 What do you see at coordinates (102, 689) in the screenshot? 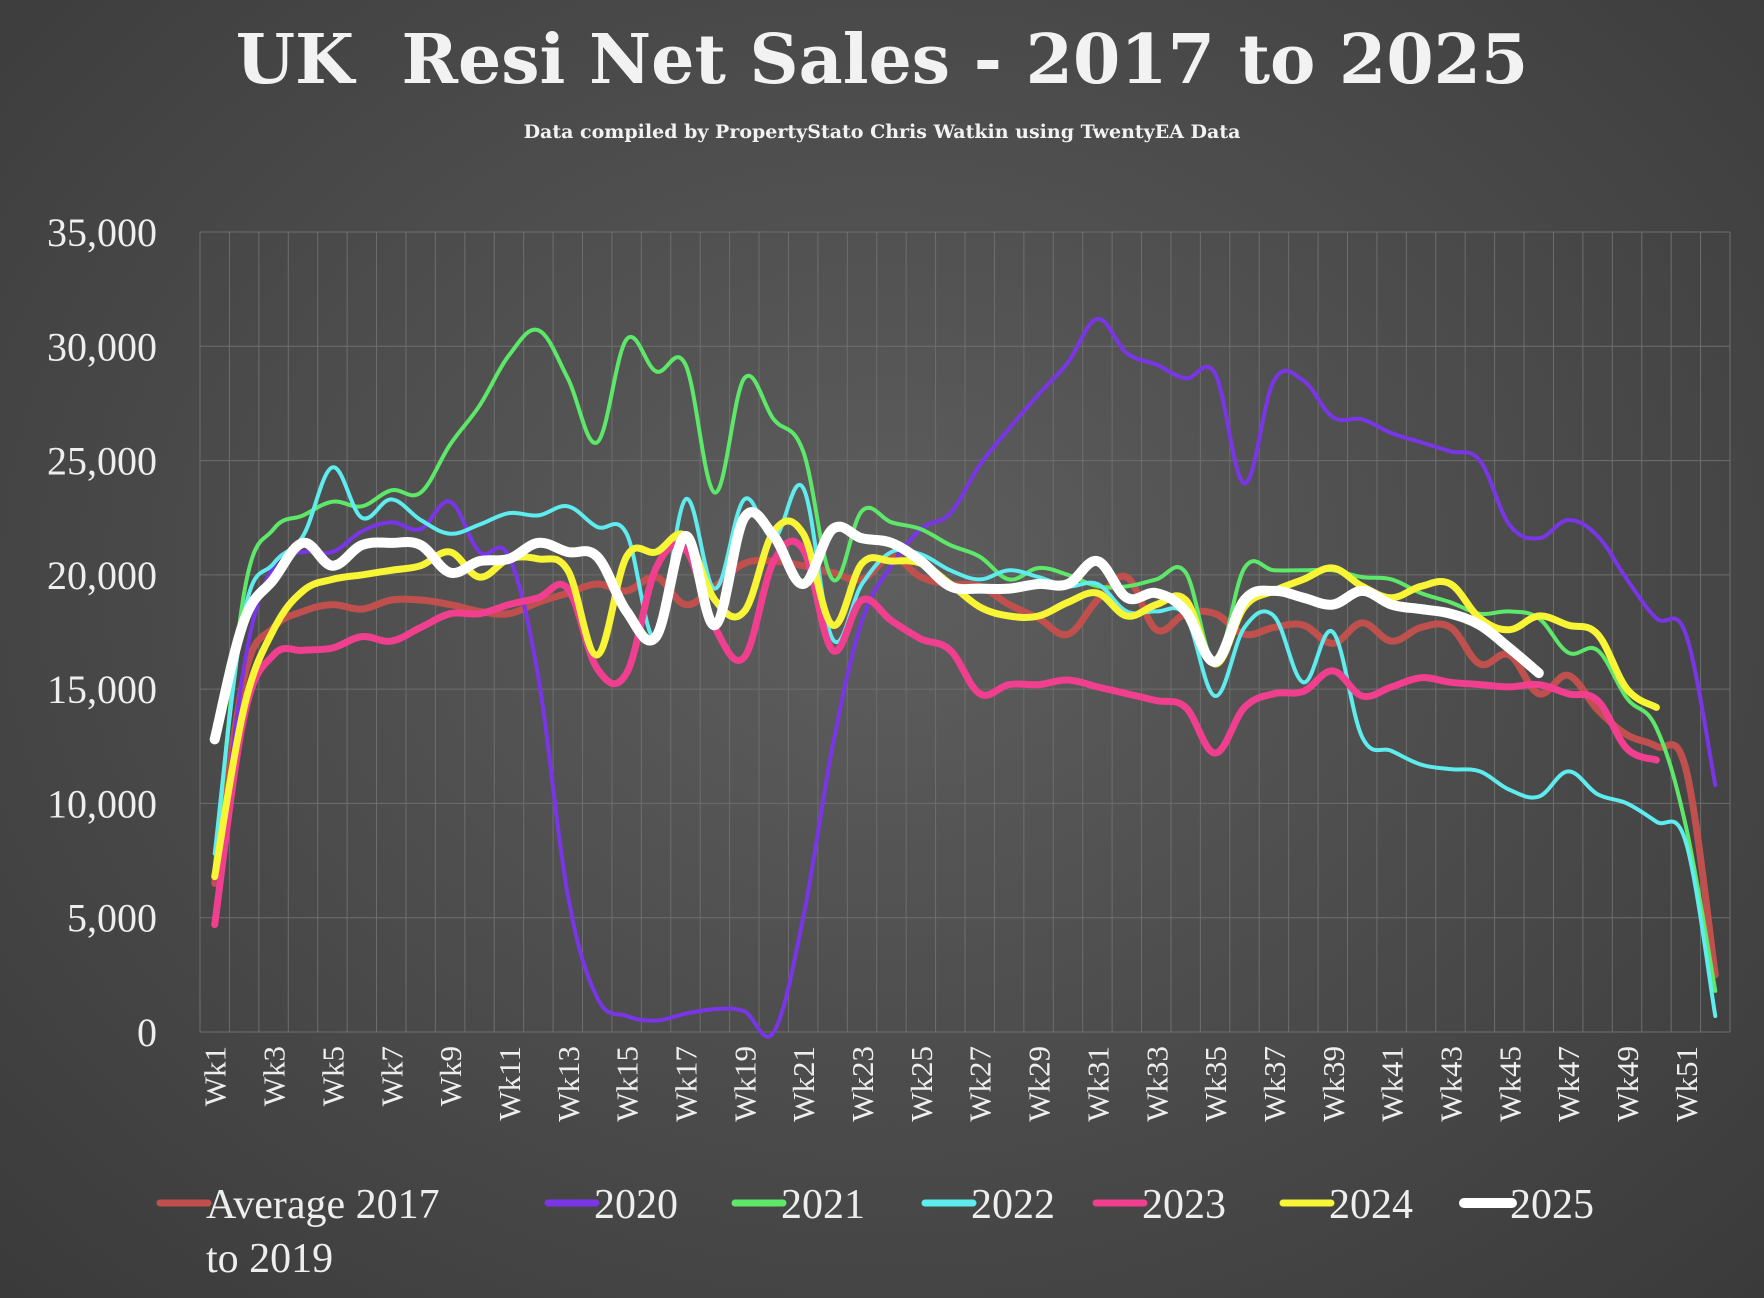
I see `y-tick-label: 15,000` at bounding box center [102, 689].